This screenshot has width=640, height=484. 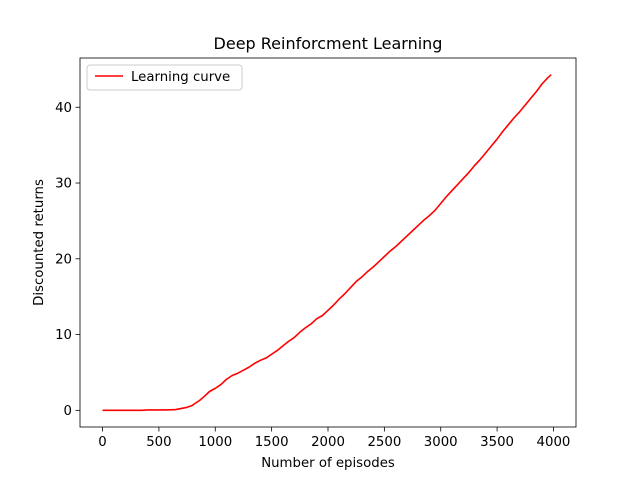 What do you see at coordinates (384, 442) in the screenshot?
I see `x-tick-label: 2500` at bounding box center [384, 442].